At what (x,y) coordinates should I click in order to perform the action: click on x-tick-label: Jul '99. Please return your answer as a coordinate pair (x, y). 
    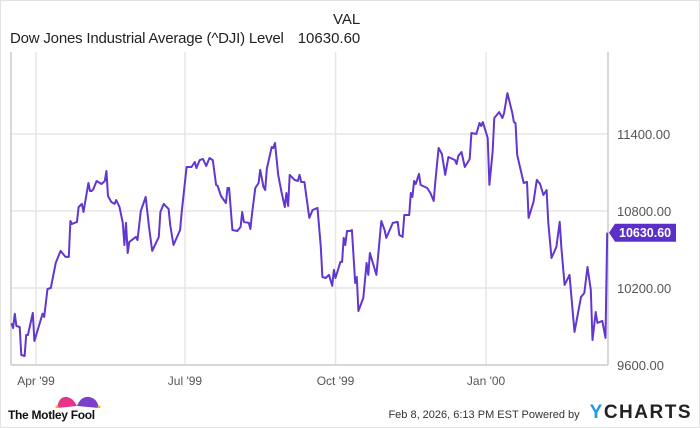
    Looking at the image, I should click on (185, 381).